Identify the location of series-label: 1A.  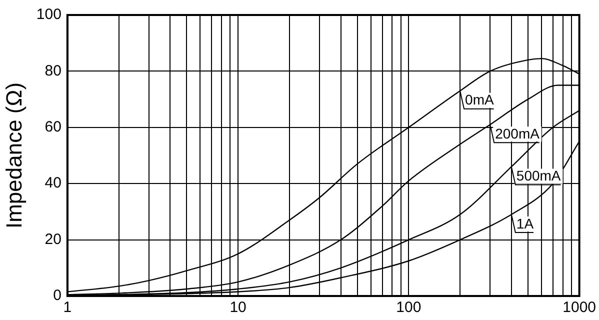
(525, 223).